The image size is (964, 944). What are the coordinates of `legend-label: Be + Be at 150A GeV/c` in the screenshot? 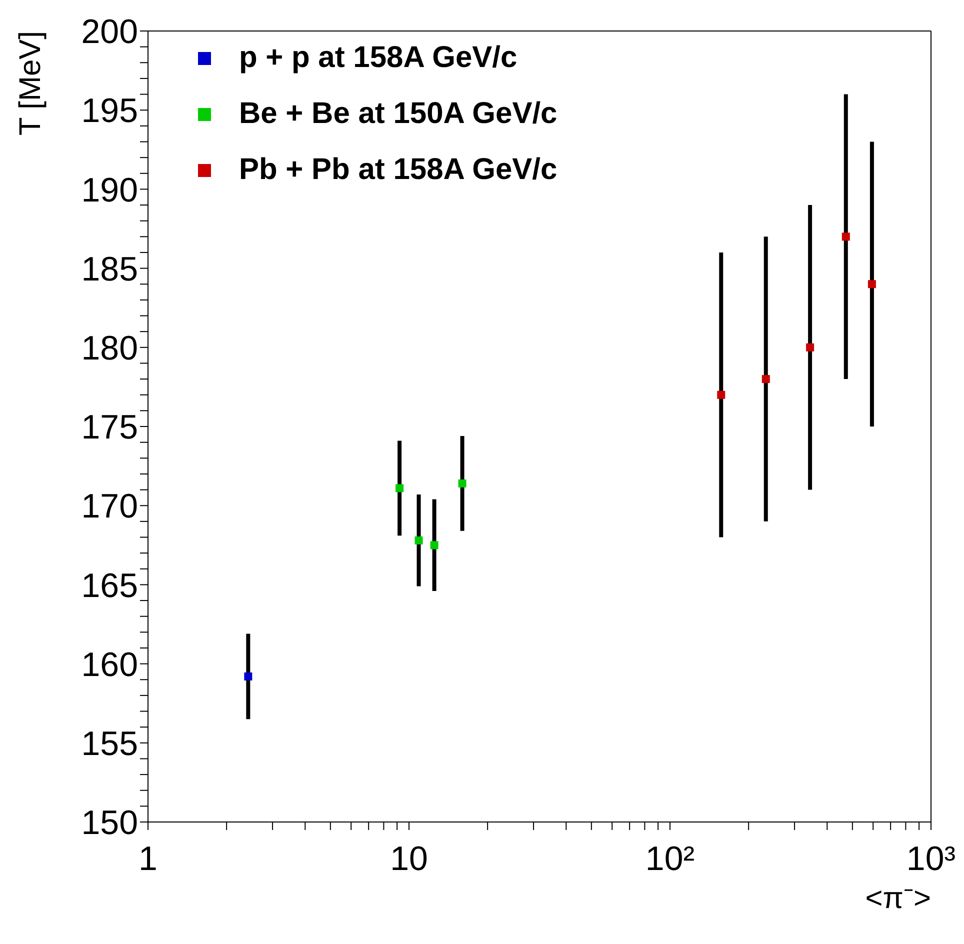 It's located at (398, 114).